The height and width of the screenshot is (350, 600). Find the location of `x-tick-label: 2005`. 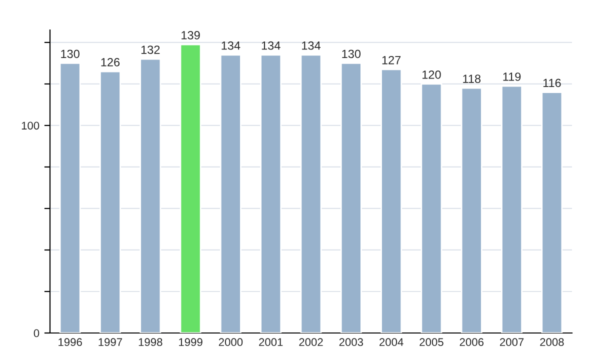

x-tick-label: 2005 is located at coordinates (432, 342).